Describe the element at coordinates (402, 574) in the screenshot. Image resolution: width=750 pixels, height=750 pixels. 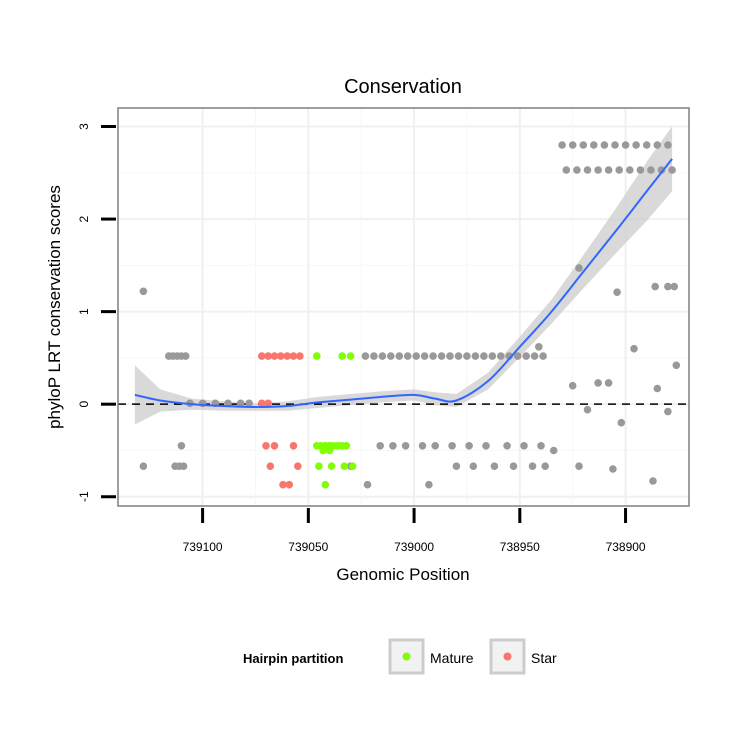
I see `x-axis-title: Genomic Position` at that location.